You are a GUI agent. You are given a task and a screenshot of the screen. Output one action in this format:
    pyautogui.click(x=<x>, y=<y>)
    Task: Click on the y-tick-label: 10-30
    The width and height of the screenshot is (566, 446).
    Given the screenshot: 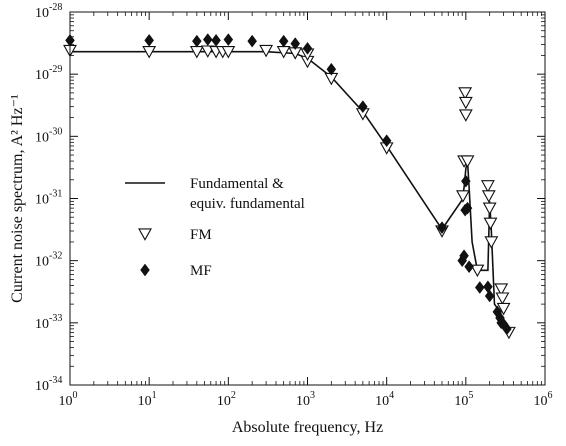 What is the action you would take?
    pyautogui.click(x=48, y=135)
    